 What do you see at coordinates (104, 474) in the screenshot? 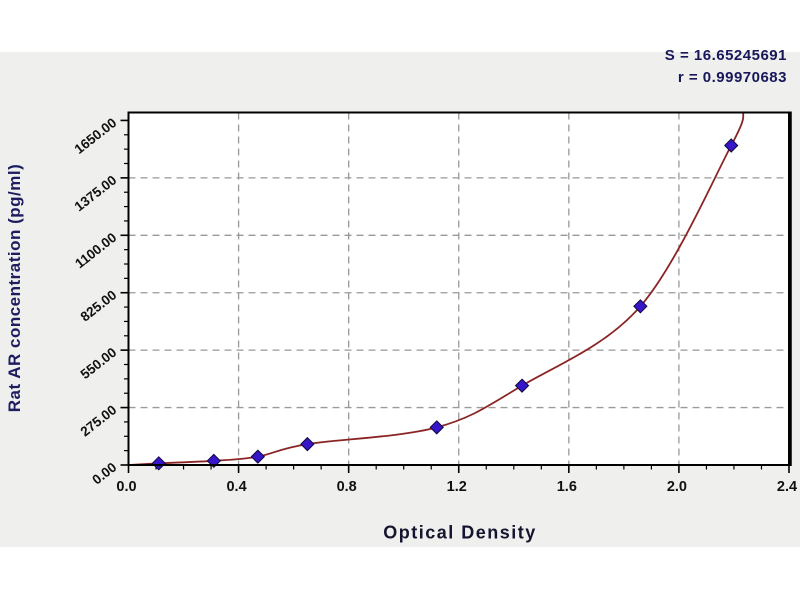
I see `y-tick-label: 0.00` at bounding box center [104, 474].